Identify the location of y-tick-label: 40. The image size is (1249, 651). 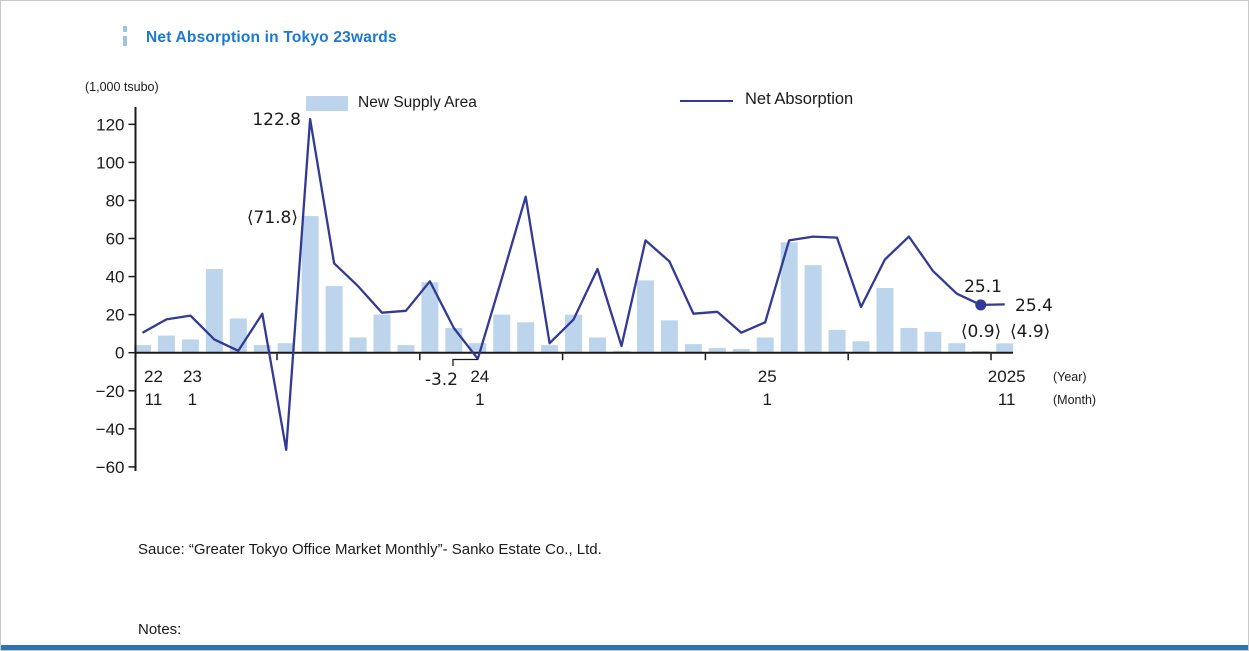
(115, 277).